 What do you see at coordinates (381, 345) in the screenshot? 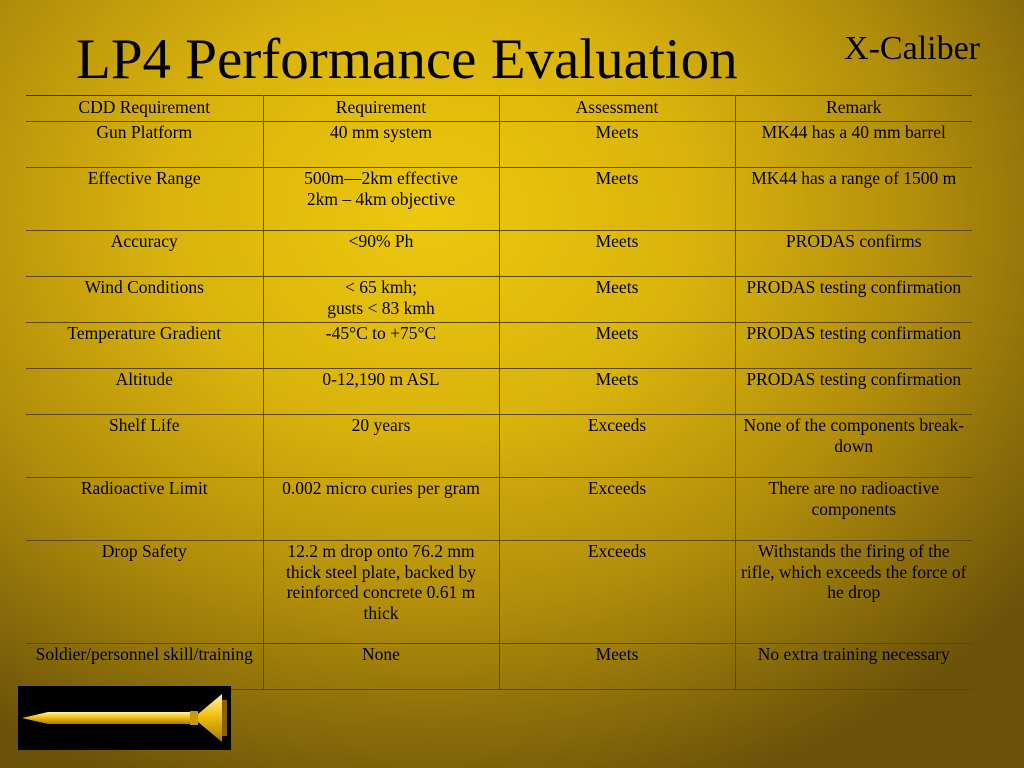
I see `requirement-cell: -45°C to +75°C` at bounding box center [381, 345].